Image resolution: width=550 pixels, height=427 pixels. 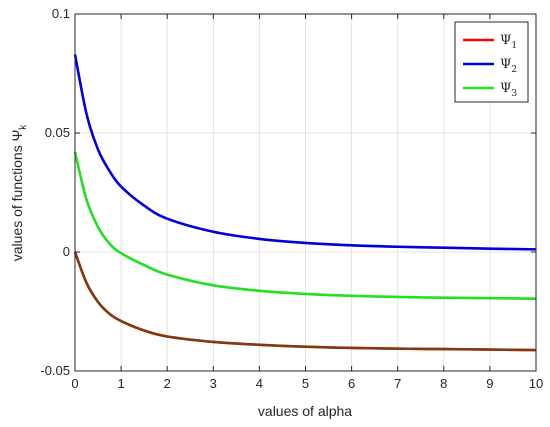 I want to click on x-tick-label: 8, so click(x=443, y=383).